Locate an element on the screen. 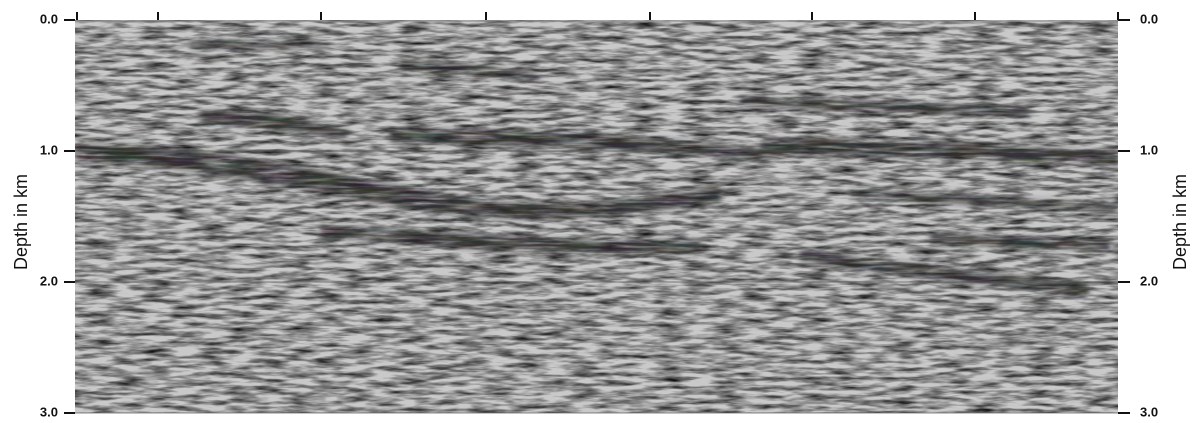 The width and height of the screenshot is (1194, 423). y2-axis-title: Depth in km is located at coordinates (1180, 222).